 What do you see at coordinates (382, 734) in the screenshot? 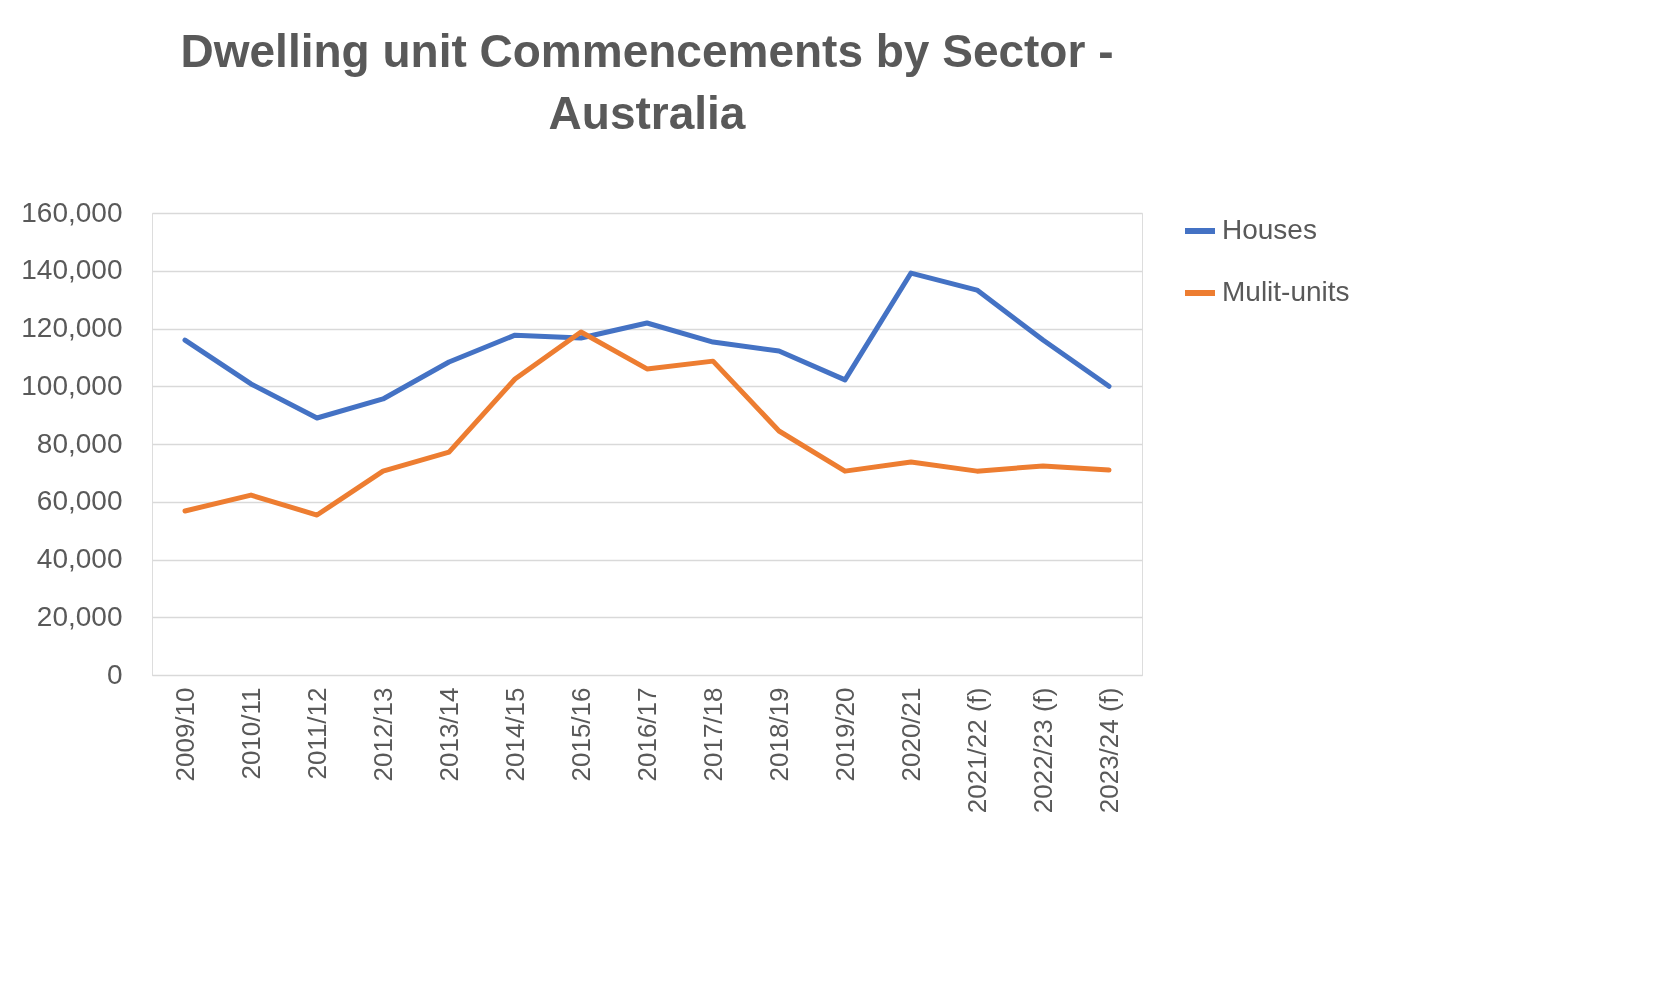
I see `x-tick-label: 2012/13` at bounding box center [382, 734].